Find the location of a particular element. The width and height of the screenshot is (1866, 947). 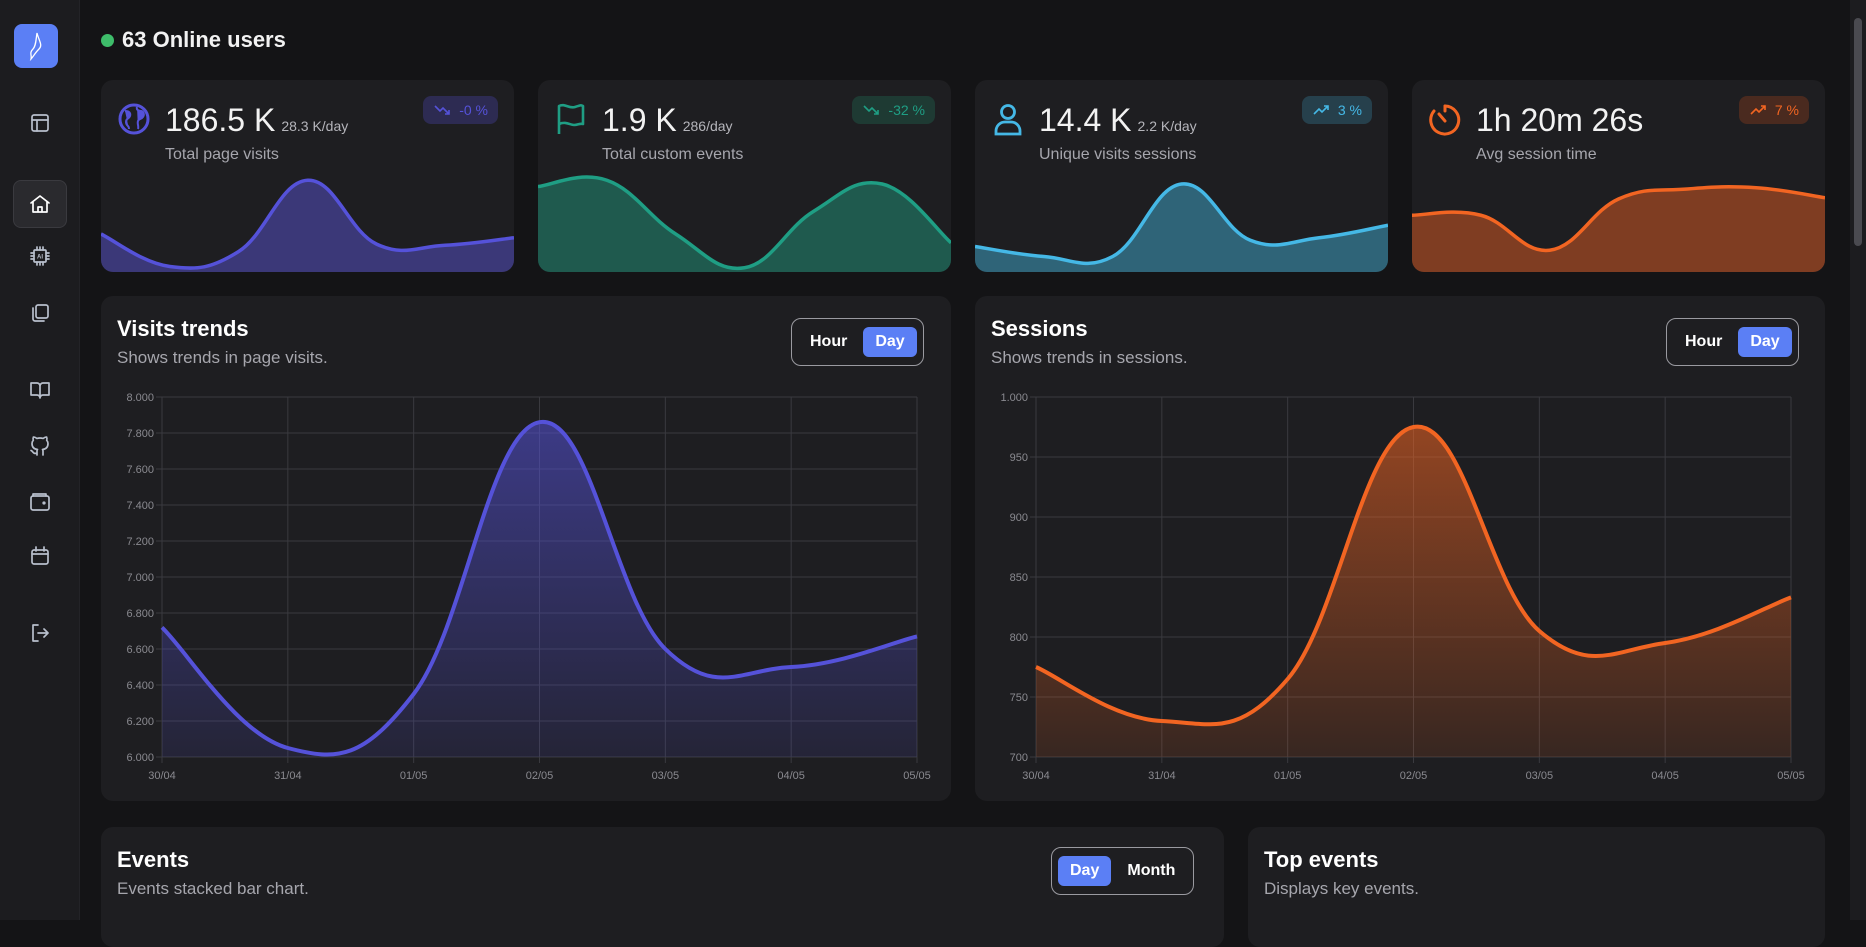

nav-github is located at coordinates (40, 446).